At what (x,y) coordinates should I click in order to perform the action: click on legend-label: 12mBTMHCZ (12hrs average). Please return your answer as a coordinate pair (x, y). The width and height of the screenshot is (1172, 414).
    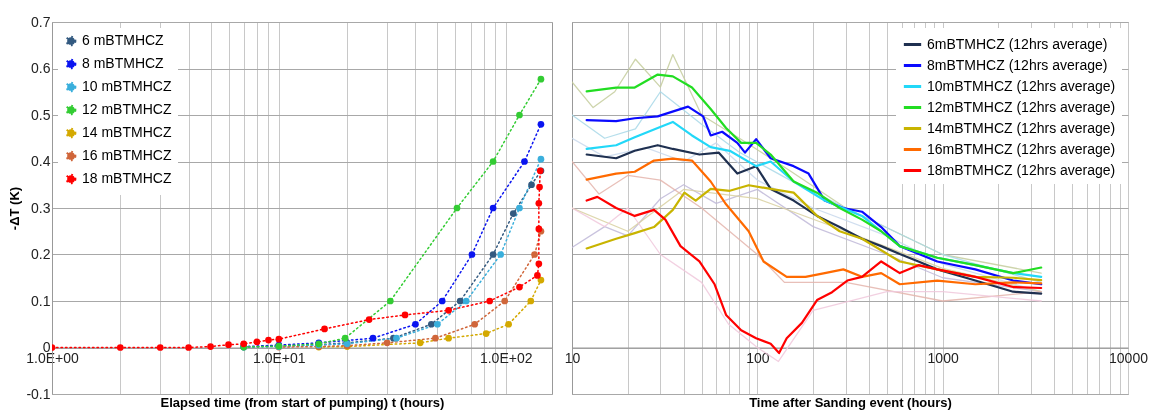
    Looking at the image, I should click on (1021, 106).